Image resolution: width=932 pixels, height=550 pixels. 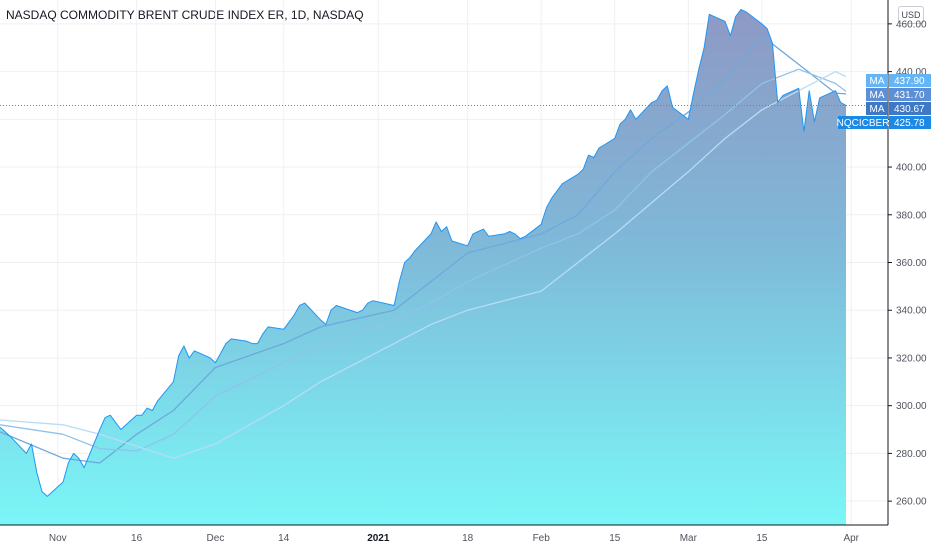 I want to click on x-tick-label: Nov, so click(x=58, y=538).